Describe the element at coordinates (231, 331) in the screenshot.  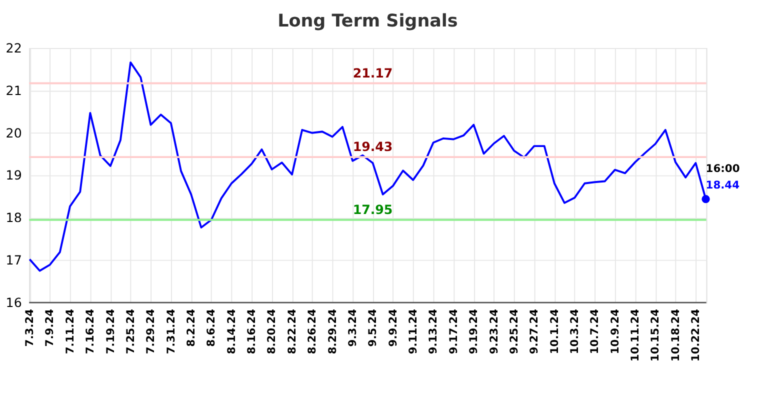
I see `x-tick-label: 8.14.24` at that location.